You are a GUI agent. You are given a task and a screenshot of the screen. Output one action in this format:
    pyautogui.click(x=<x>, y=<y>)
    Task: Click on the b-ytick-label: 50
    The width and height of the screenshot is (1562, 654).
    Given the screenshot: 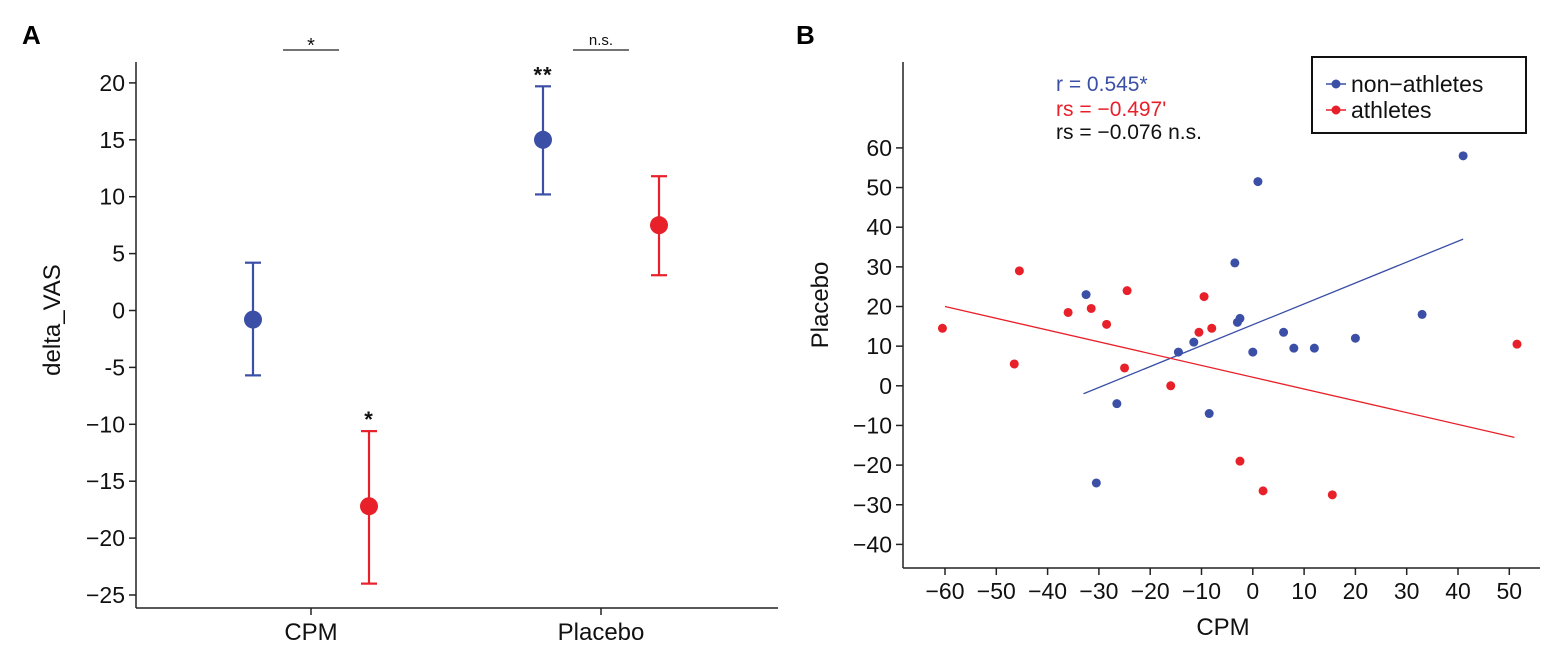 What is the action you would take?
    pyautogui.click(x=879, y=188)
    